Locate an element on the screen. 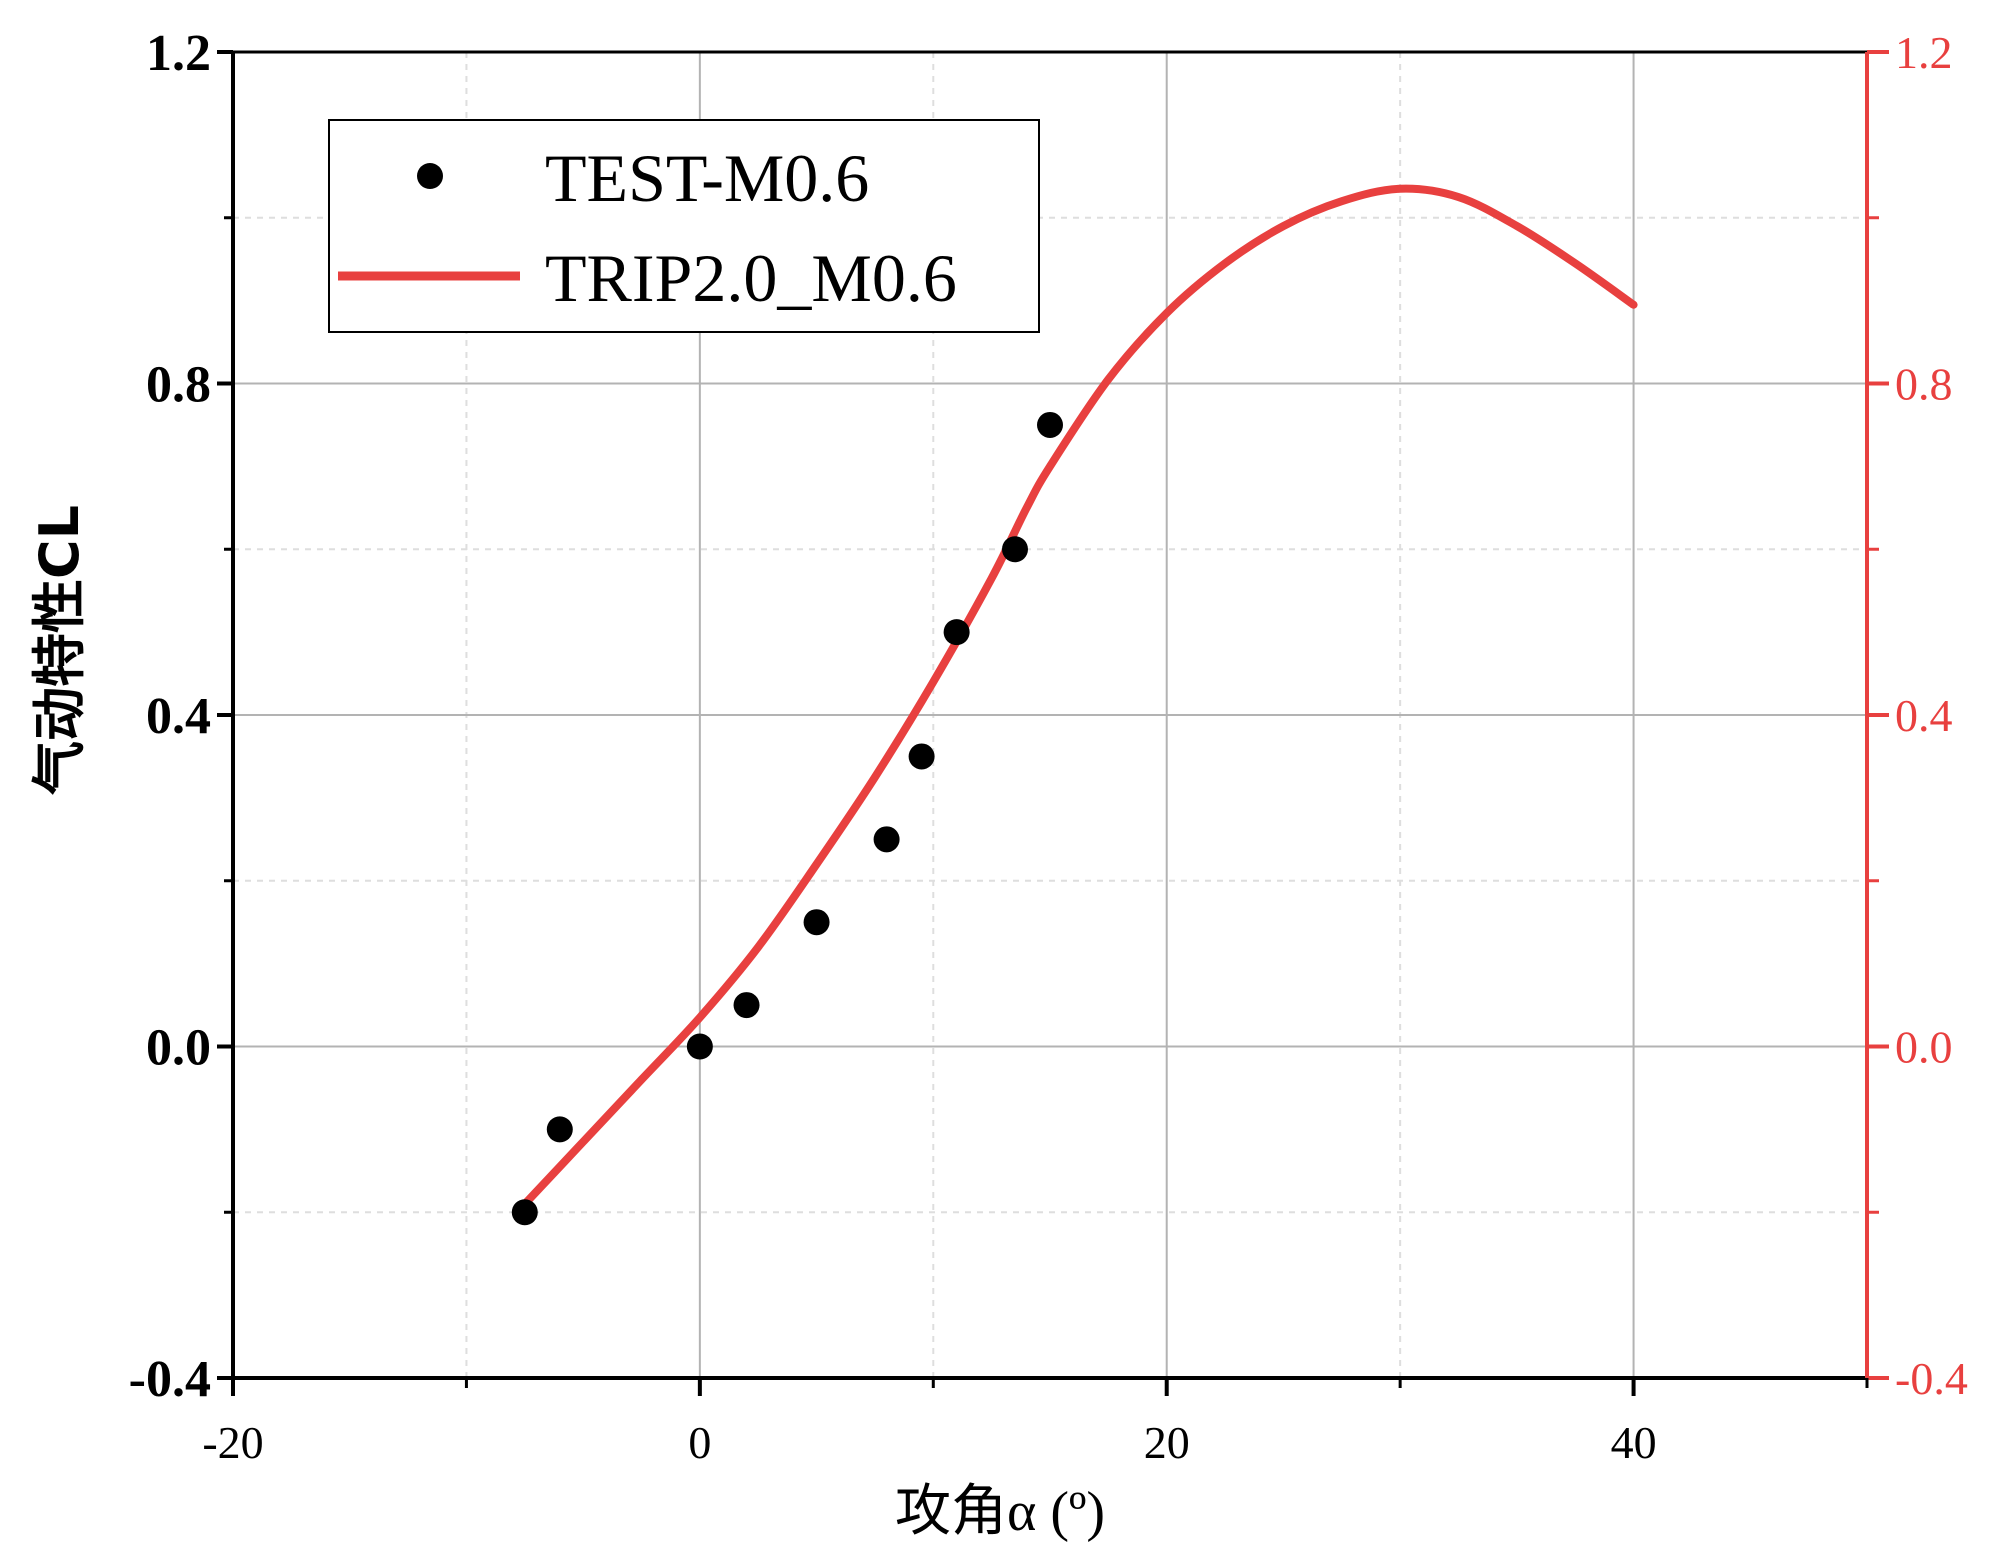 This screenshot has height=1556, width=2000. y-tick-label-right: -0.4 is located at coordinates (1931, 1378).